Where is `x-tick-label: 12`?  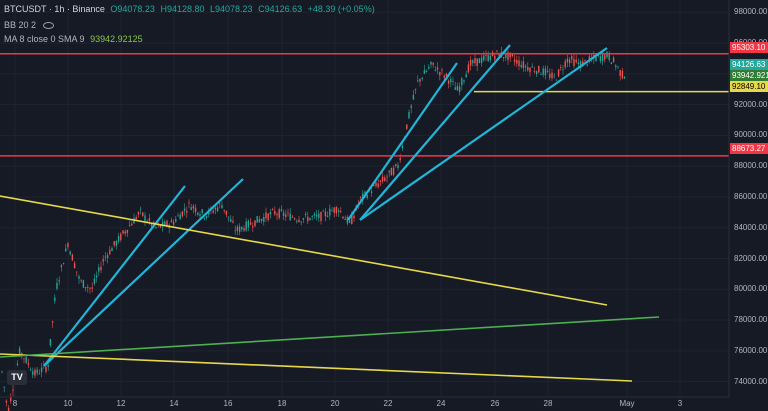
x-tick-label: 12 is located at coordinates (121, 403).